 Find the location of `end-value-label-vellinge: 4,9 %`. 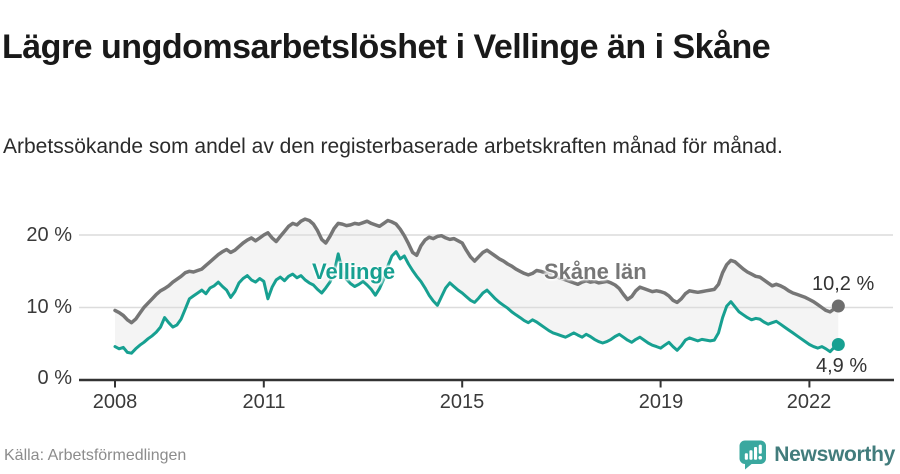

end-value-label-vellinge: 4,9 % is located at coordinates (842, 366).